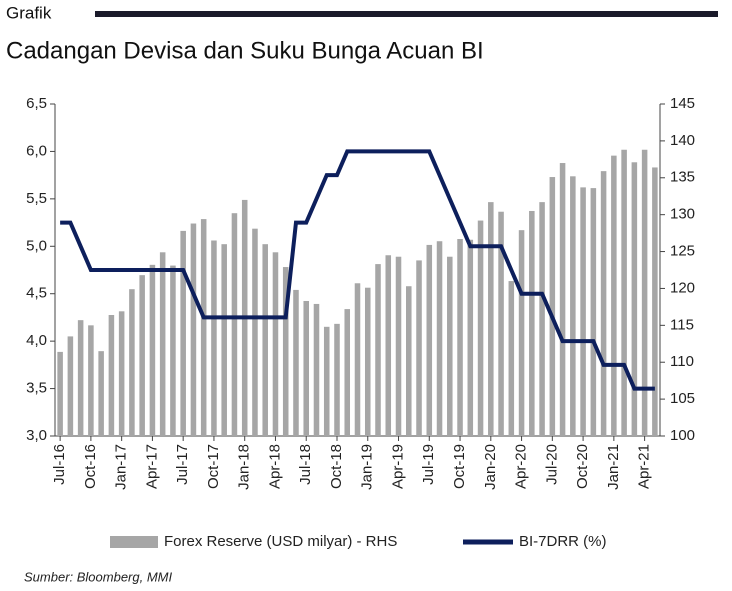 The width and height of the screenshot is (732, 591). I want to click on y2-tick-label: 140, so click(682, 140).